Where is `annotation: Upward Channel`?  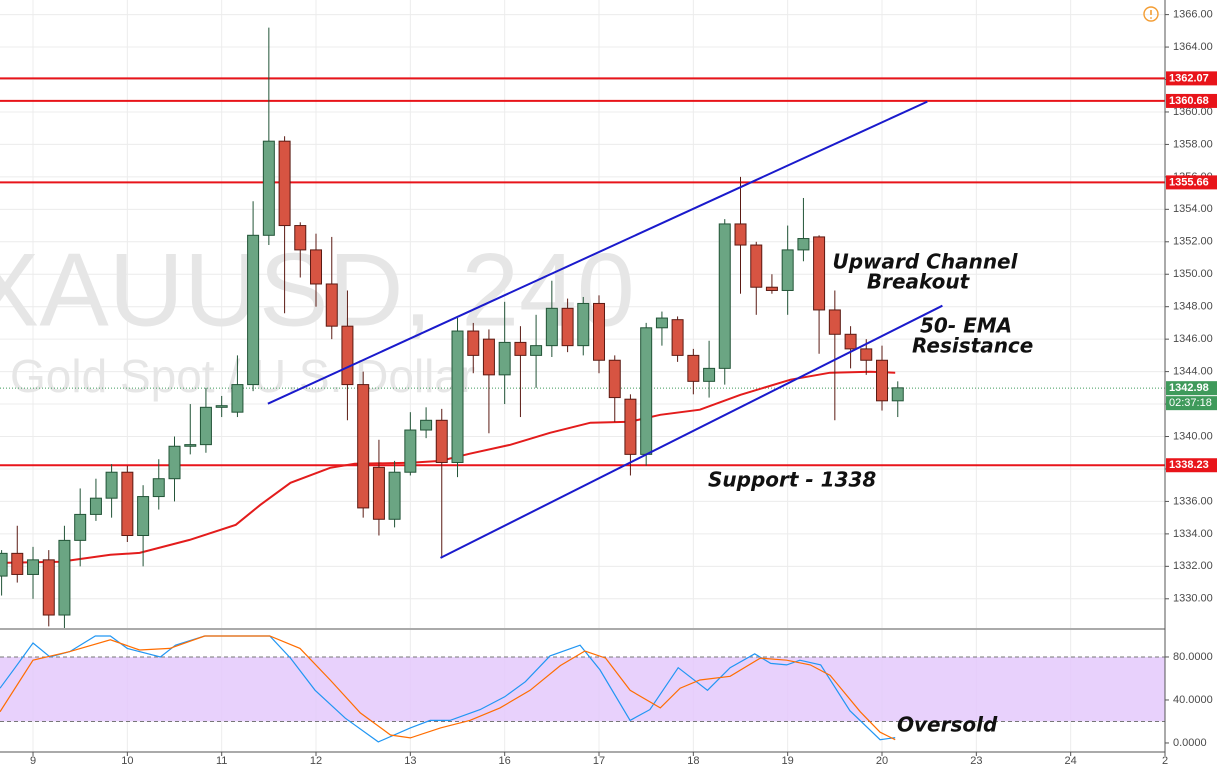
annotation: Upward Channel is located at coordinates (926, 262).